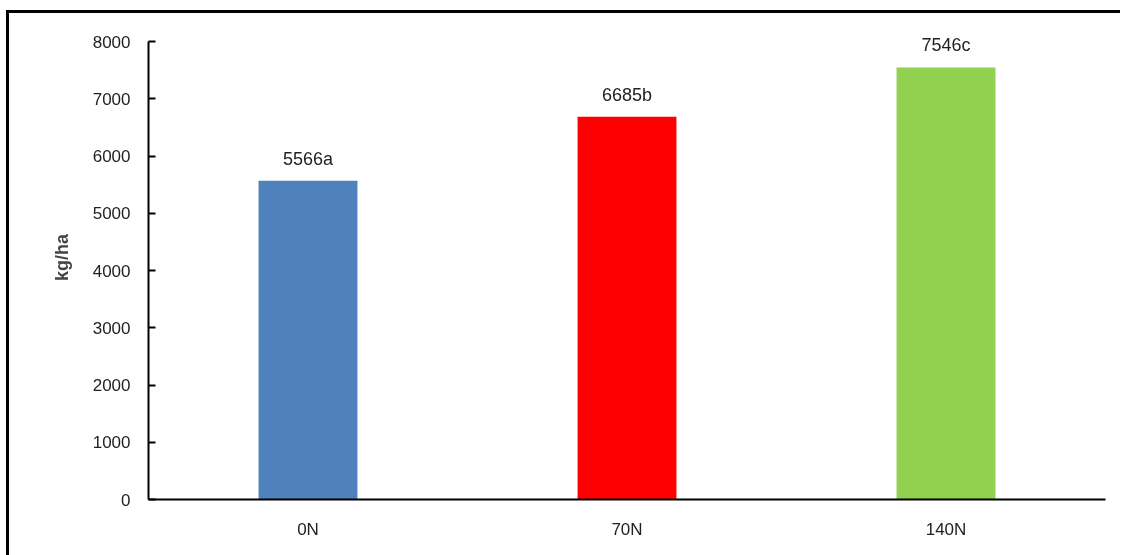 This screenshot has width=1123, height=555. I want to click on y-tick-label: 1000, so click(111, 443).